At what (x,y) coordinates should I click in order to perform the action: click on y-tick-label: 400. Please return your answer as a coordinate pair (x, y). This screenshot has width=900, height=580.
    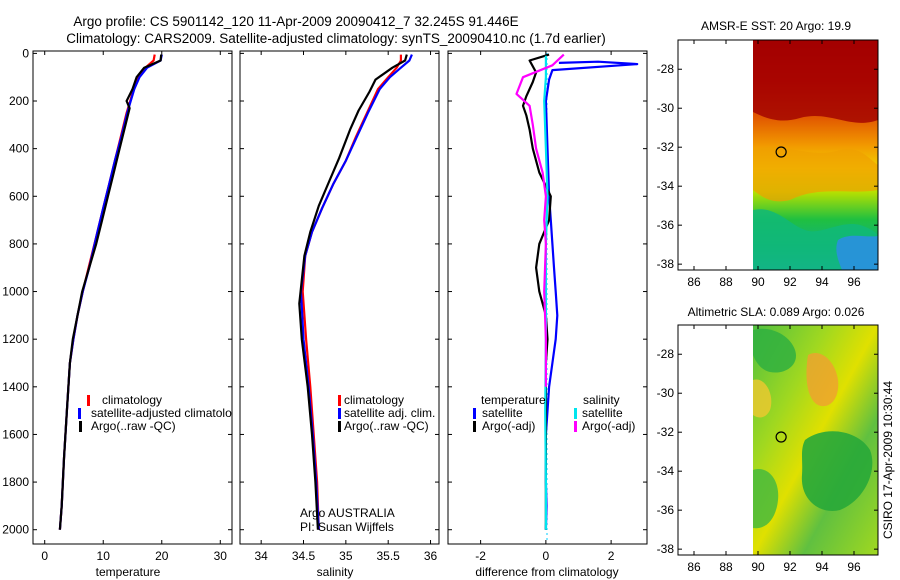
    Looking at the image, I should click on (19, 149).